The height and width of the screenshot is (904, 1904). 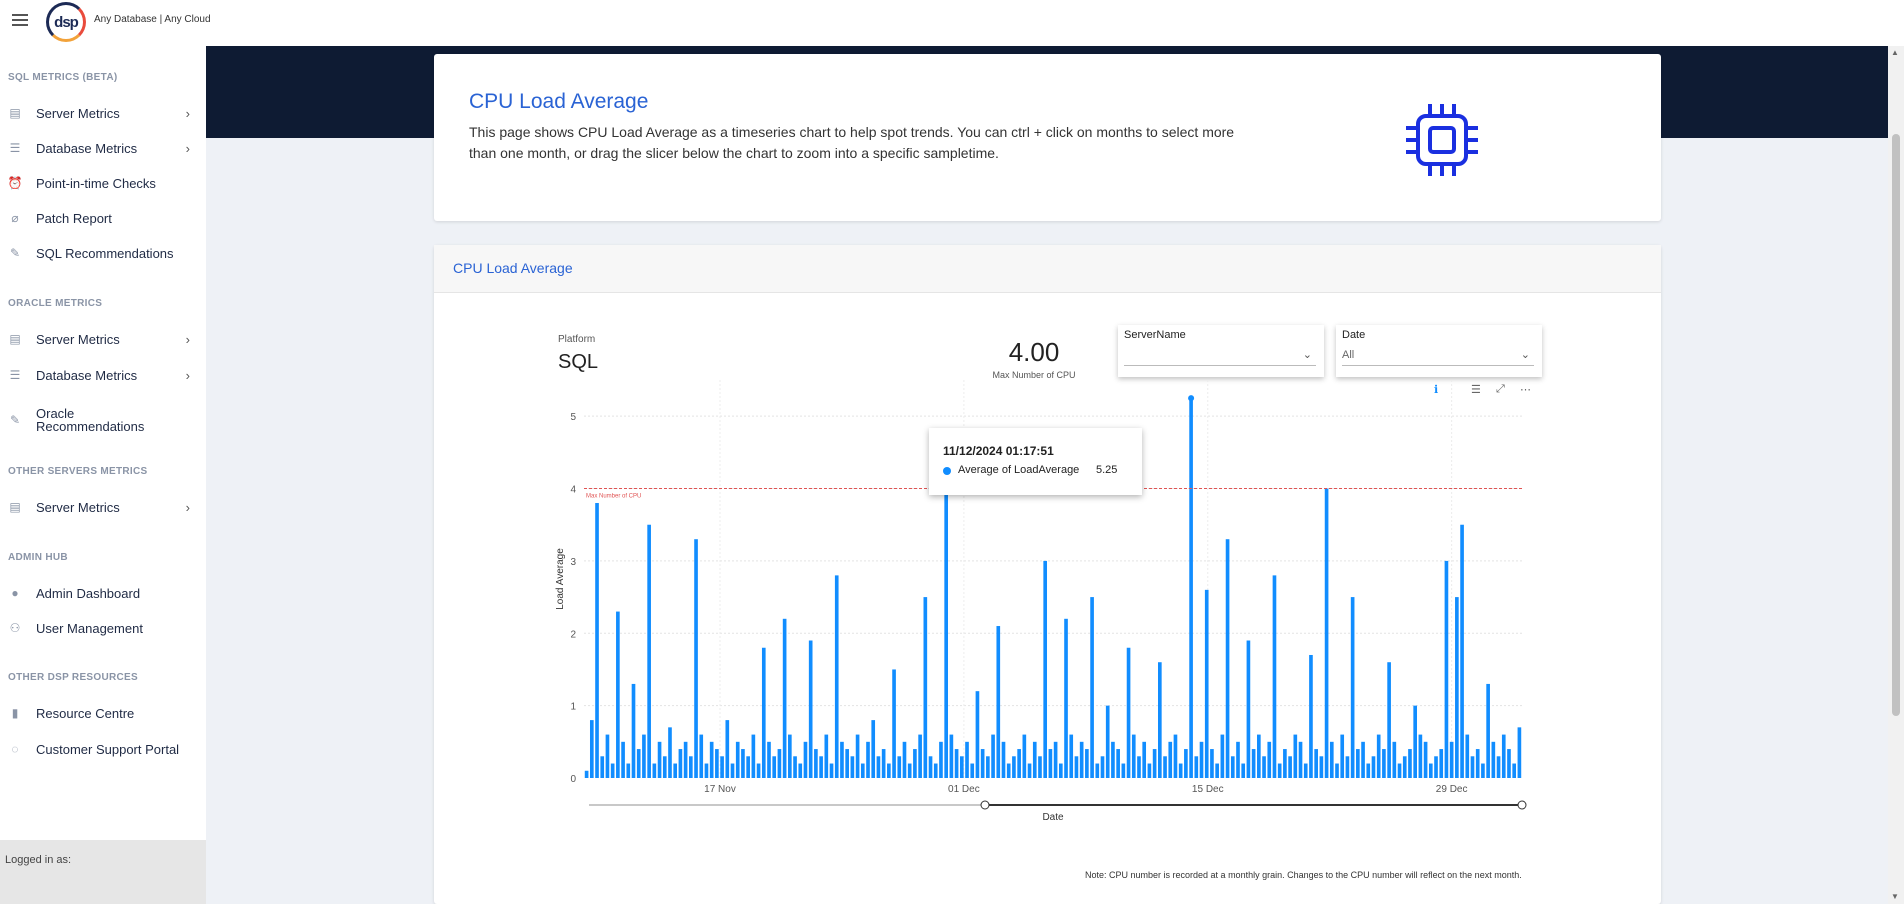 I want to click on sidebar-item-patch-report: ⌀ Patch Report, so click(x=103, y=218).